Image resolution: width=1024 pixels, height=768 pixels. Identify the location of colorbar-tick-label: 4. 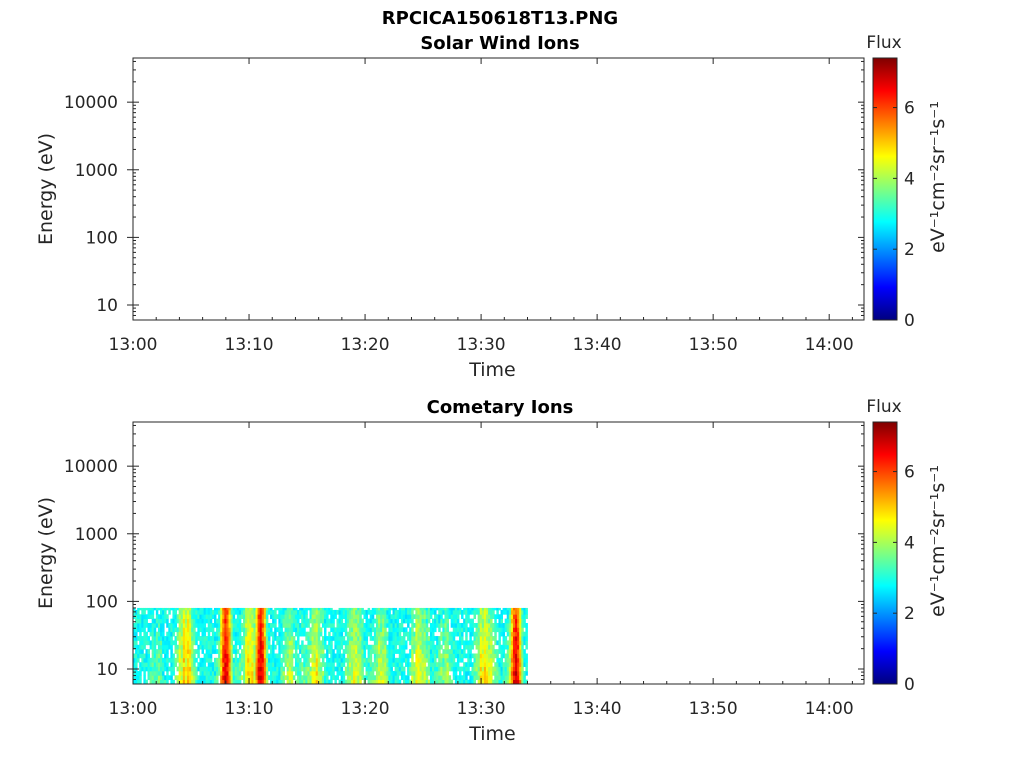
(909, 543).